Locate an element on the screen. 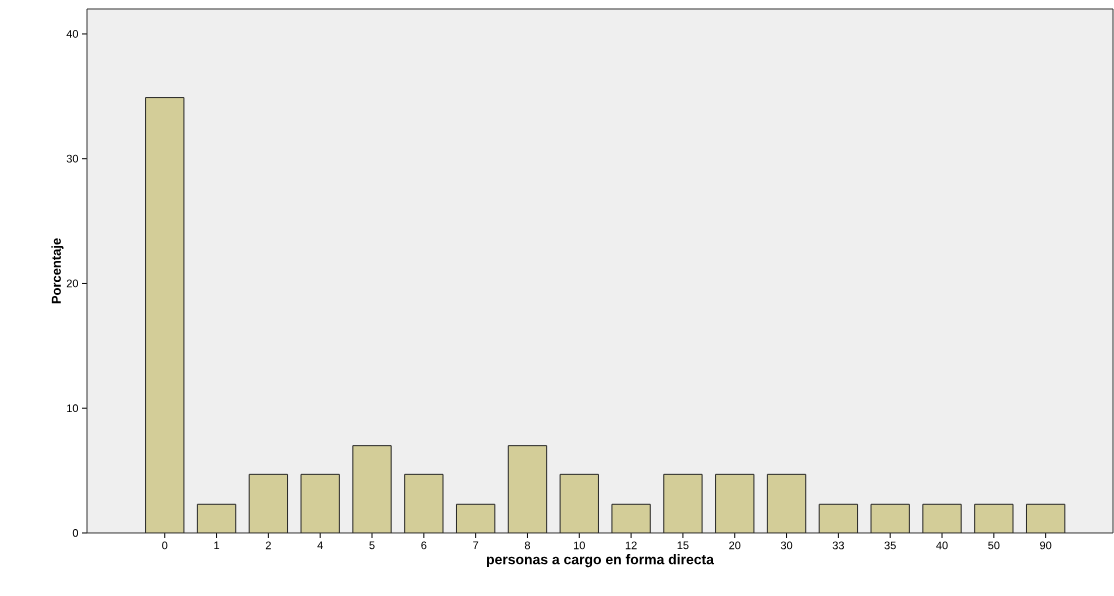  y-tick-label: 10 is located at coordinates (73, 408).